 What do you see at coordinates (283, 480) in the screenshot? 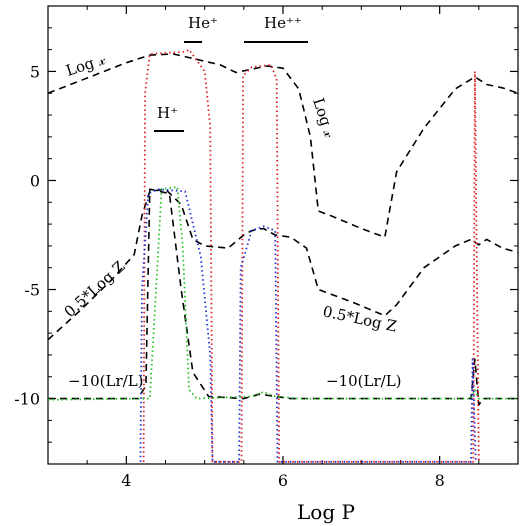
I see `x-tick-label: 6` at bounding box center [283, 480].